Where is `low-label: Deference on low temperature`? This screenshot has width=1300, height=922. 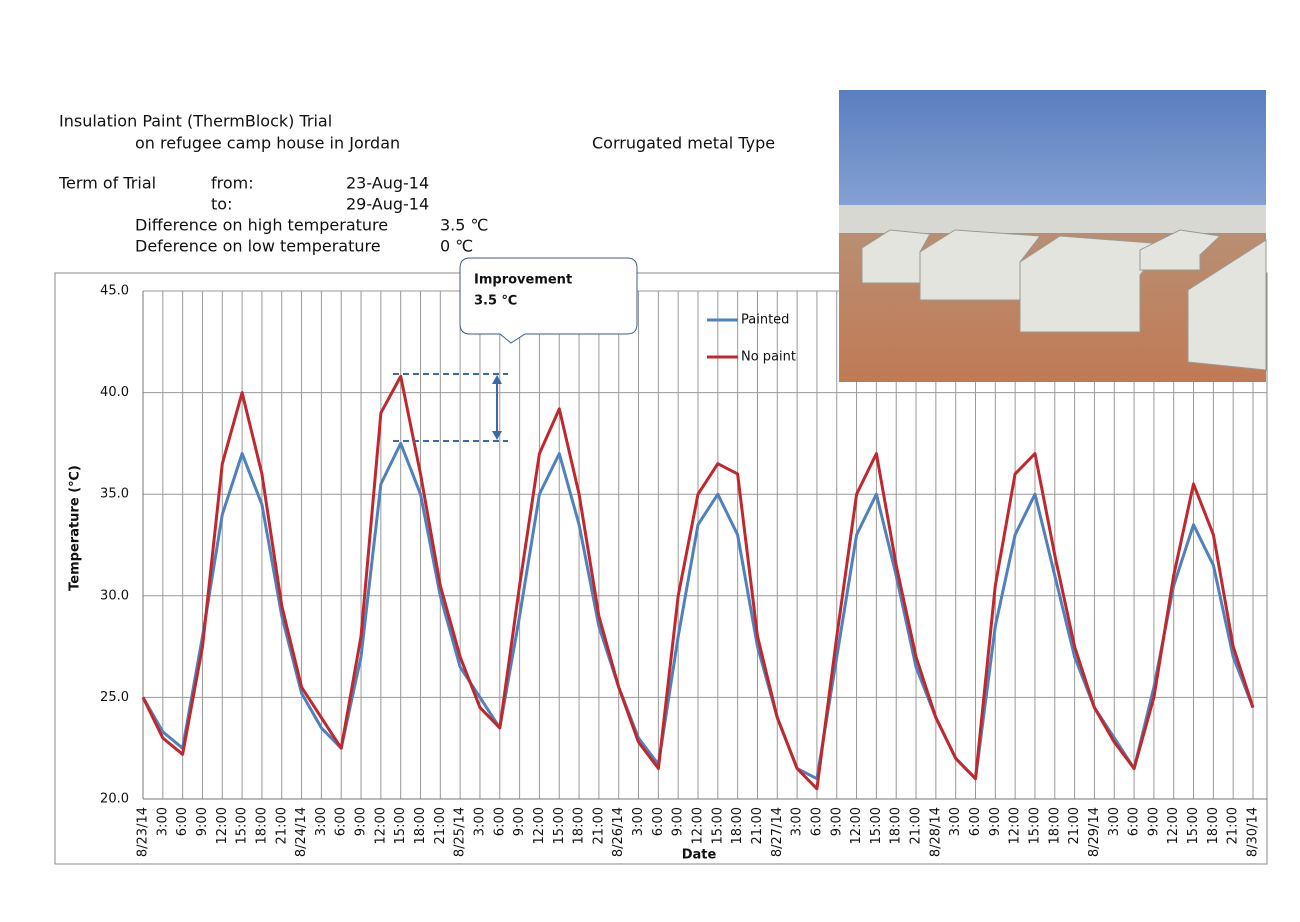 low-label: Deference on low temperature is located at coordinates (258, 246).